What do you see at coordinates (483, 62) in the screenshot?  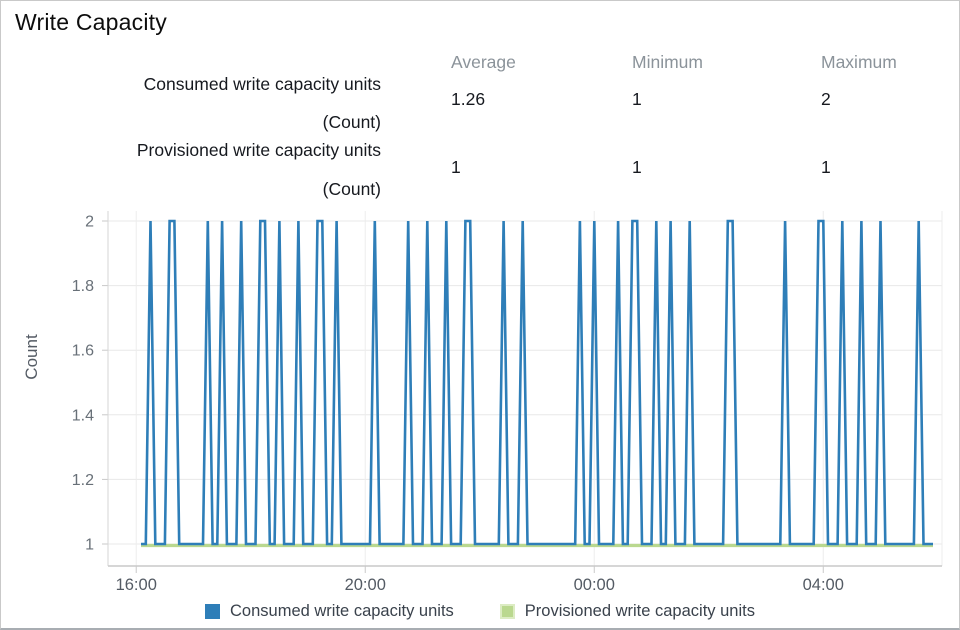 I see `stats-header-average: Average` at bounding box center [483, 62].